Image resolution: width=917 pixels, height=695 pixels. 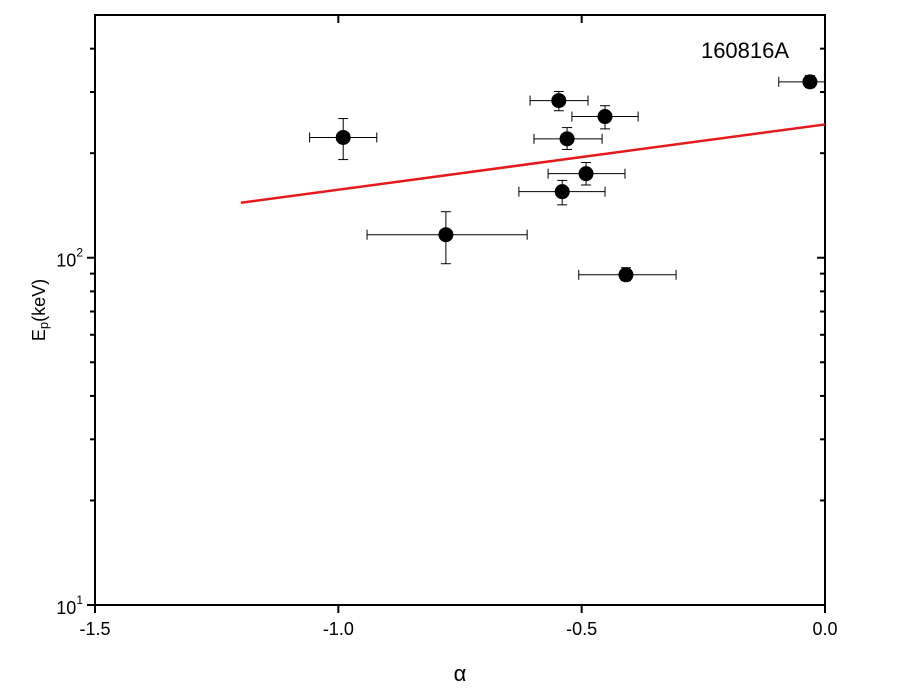 I want to click on y-label-sub: p, so click(x=43, y=325).